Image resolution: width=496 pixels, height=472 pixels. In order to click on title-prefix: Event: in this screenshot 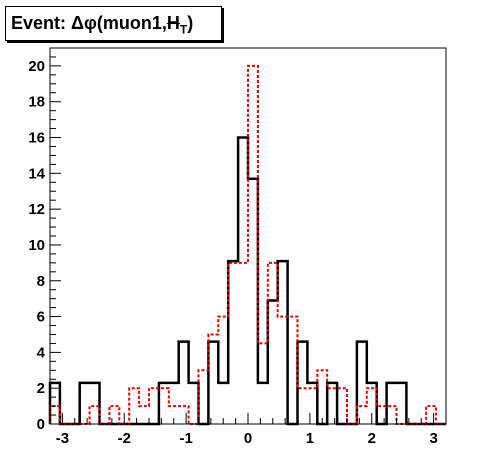, I will do `click(41, 23)`.